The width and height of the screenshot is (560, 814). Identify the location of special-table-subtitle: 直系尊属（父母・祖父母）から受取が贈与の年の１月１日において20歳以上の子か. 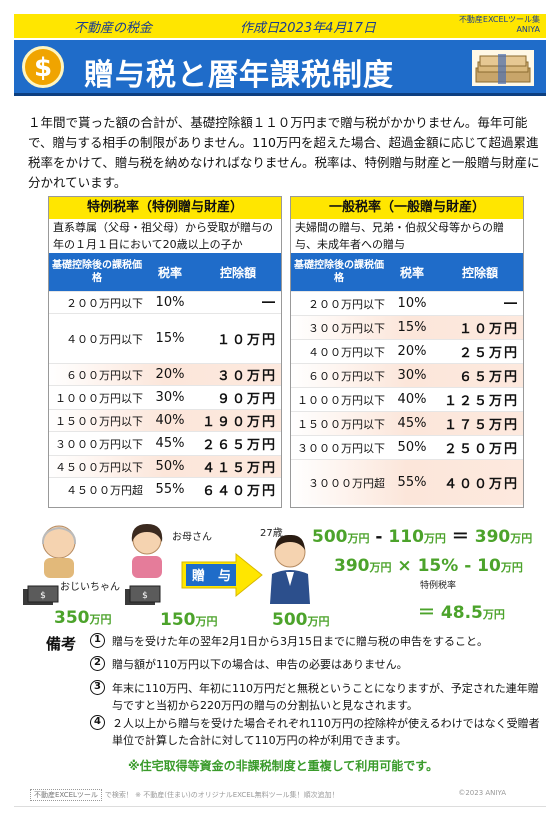
(163, 236).